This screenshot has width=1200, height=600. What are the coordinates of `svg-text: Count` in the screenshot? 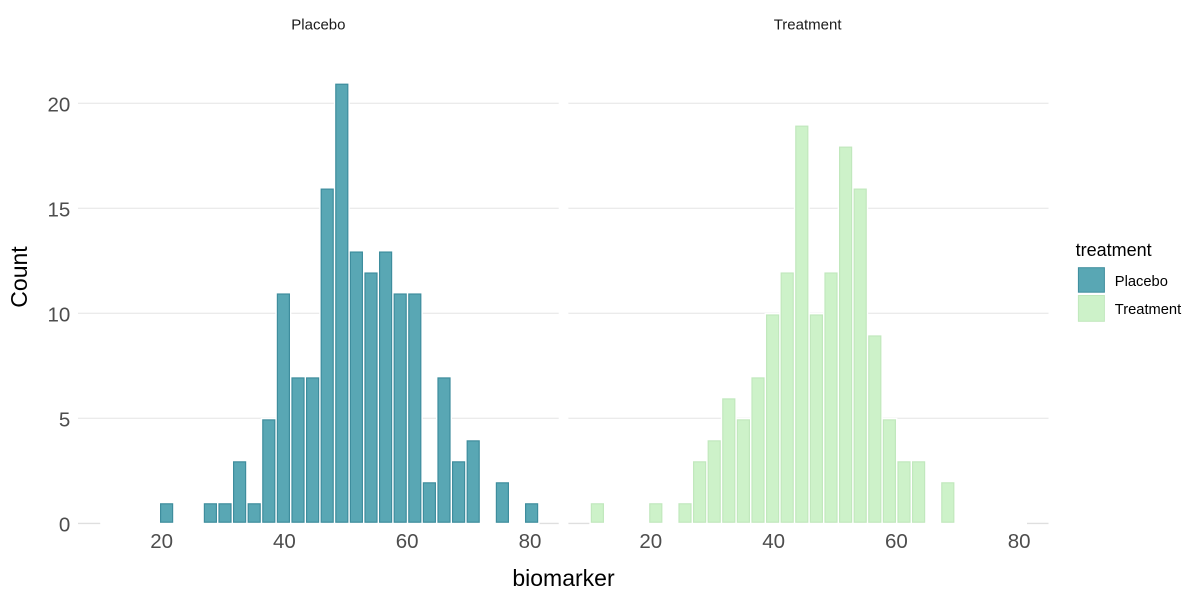 It's located at (19, 277).